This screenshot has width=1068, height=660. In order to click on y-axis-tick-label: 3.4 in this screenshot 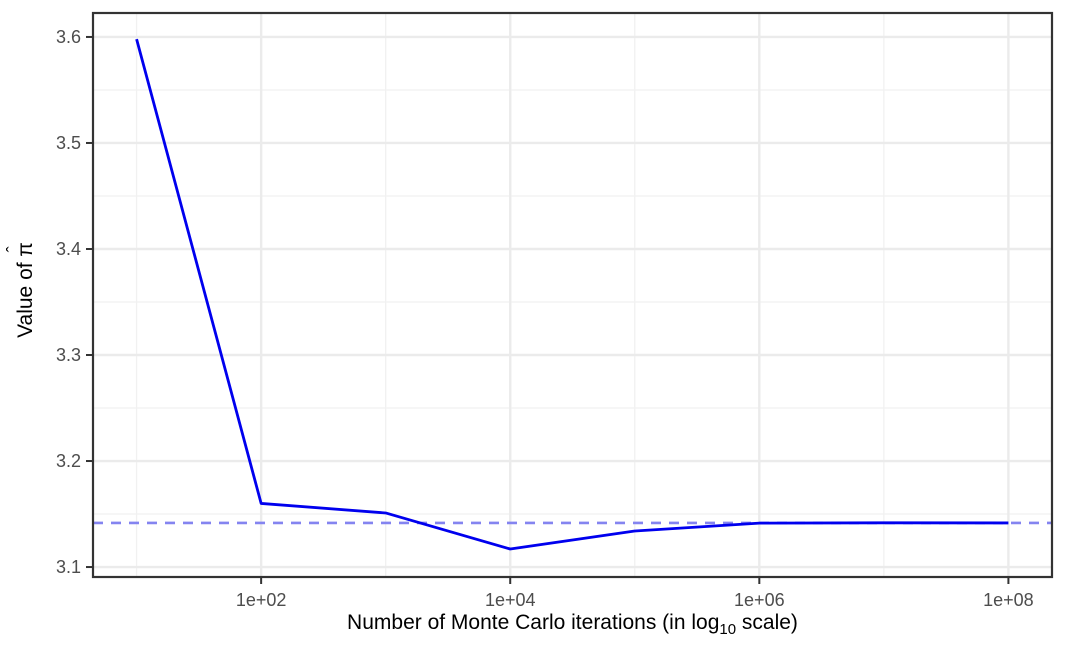, I will do `click(68, 249)`.